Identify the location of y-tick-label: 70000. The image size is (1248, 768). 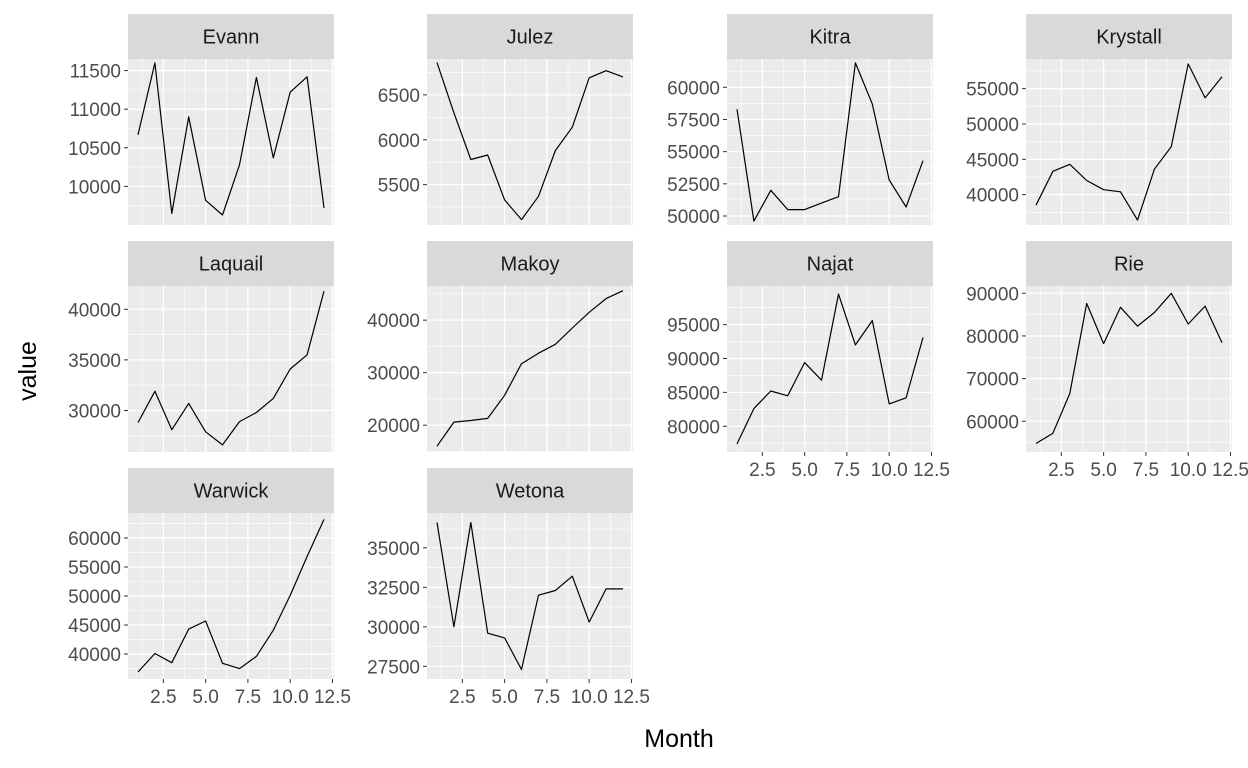
(992, 380).